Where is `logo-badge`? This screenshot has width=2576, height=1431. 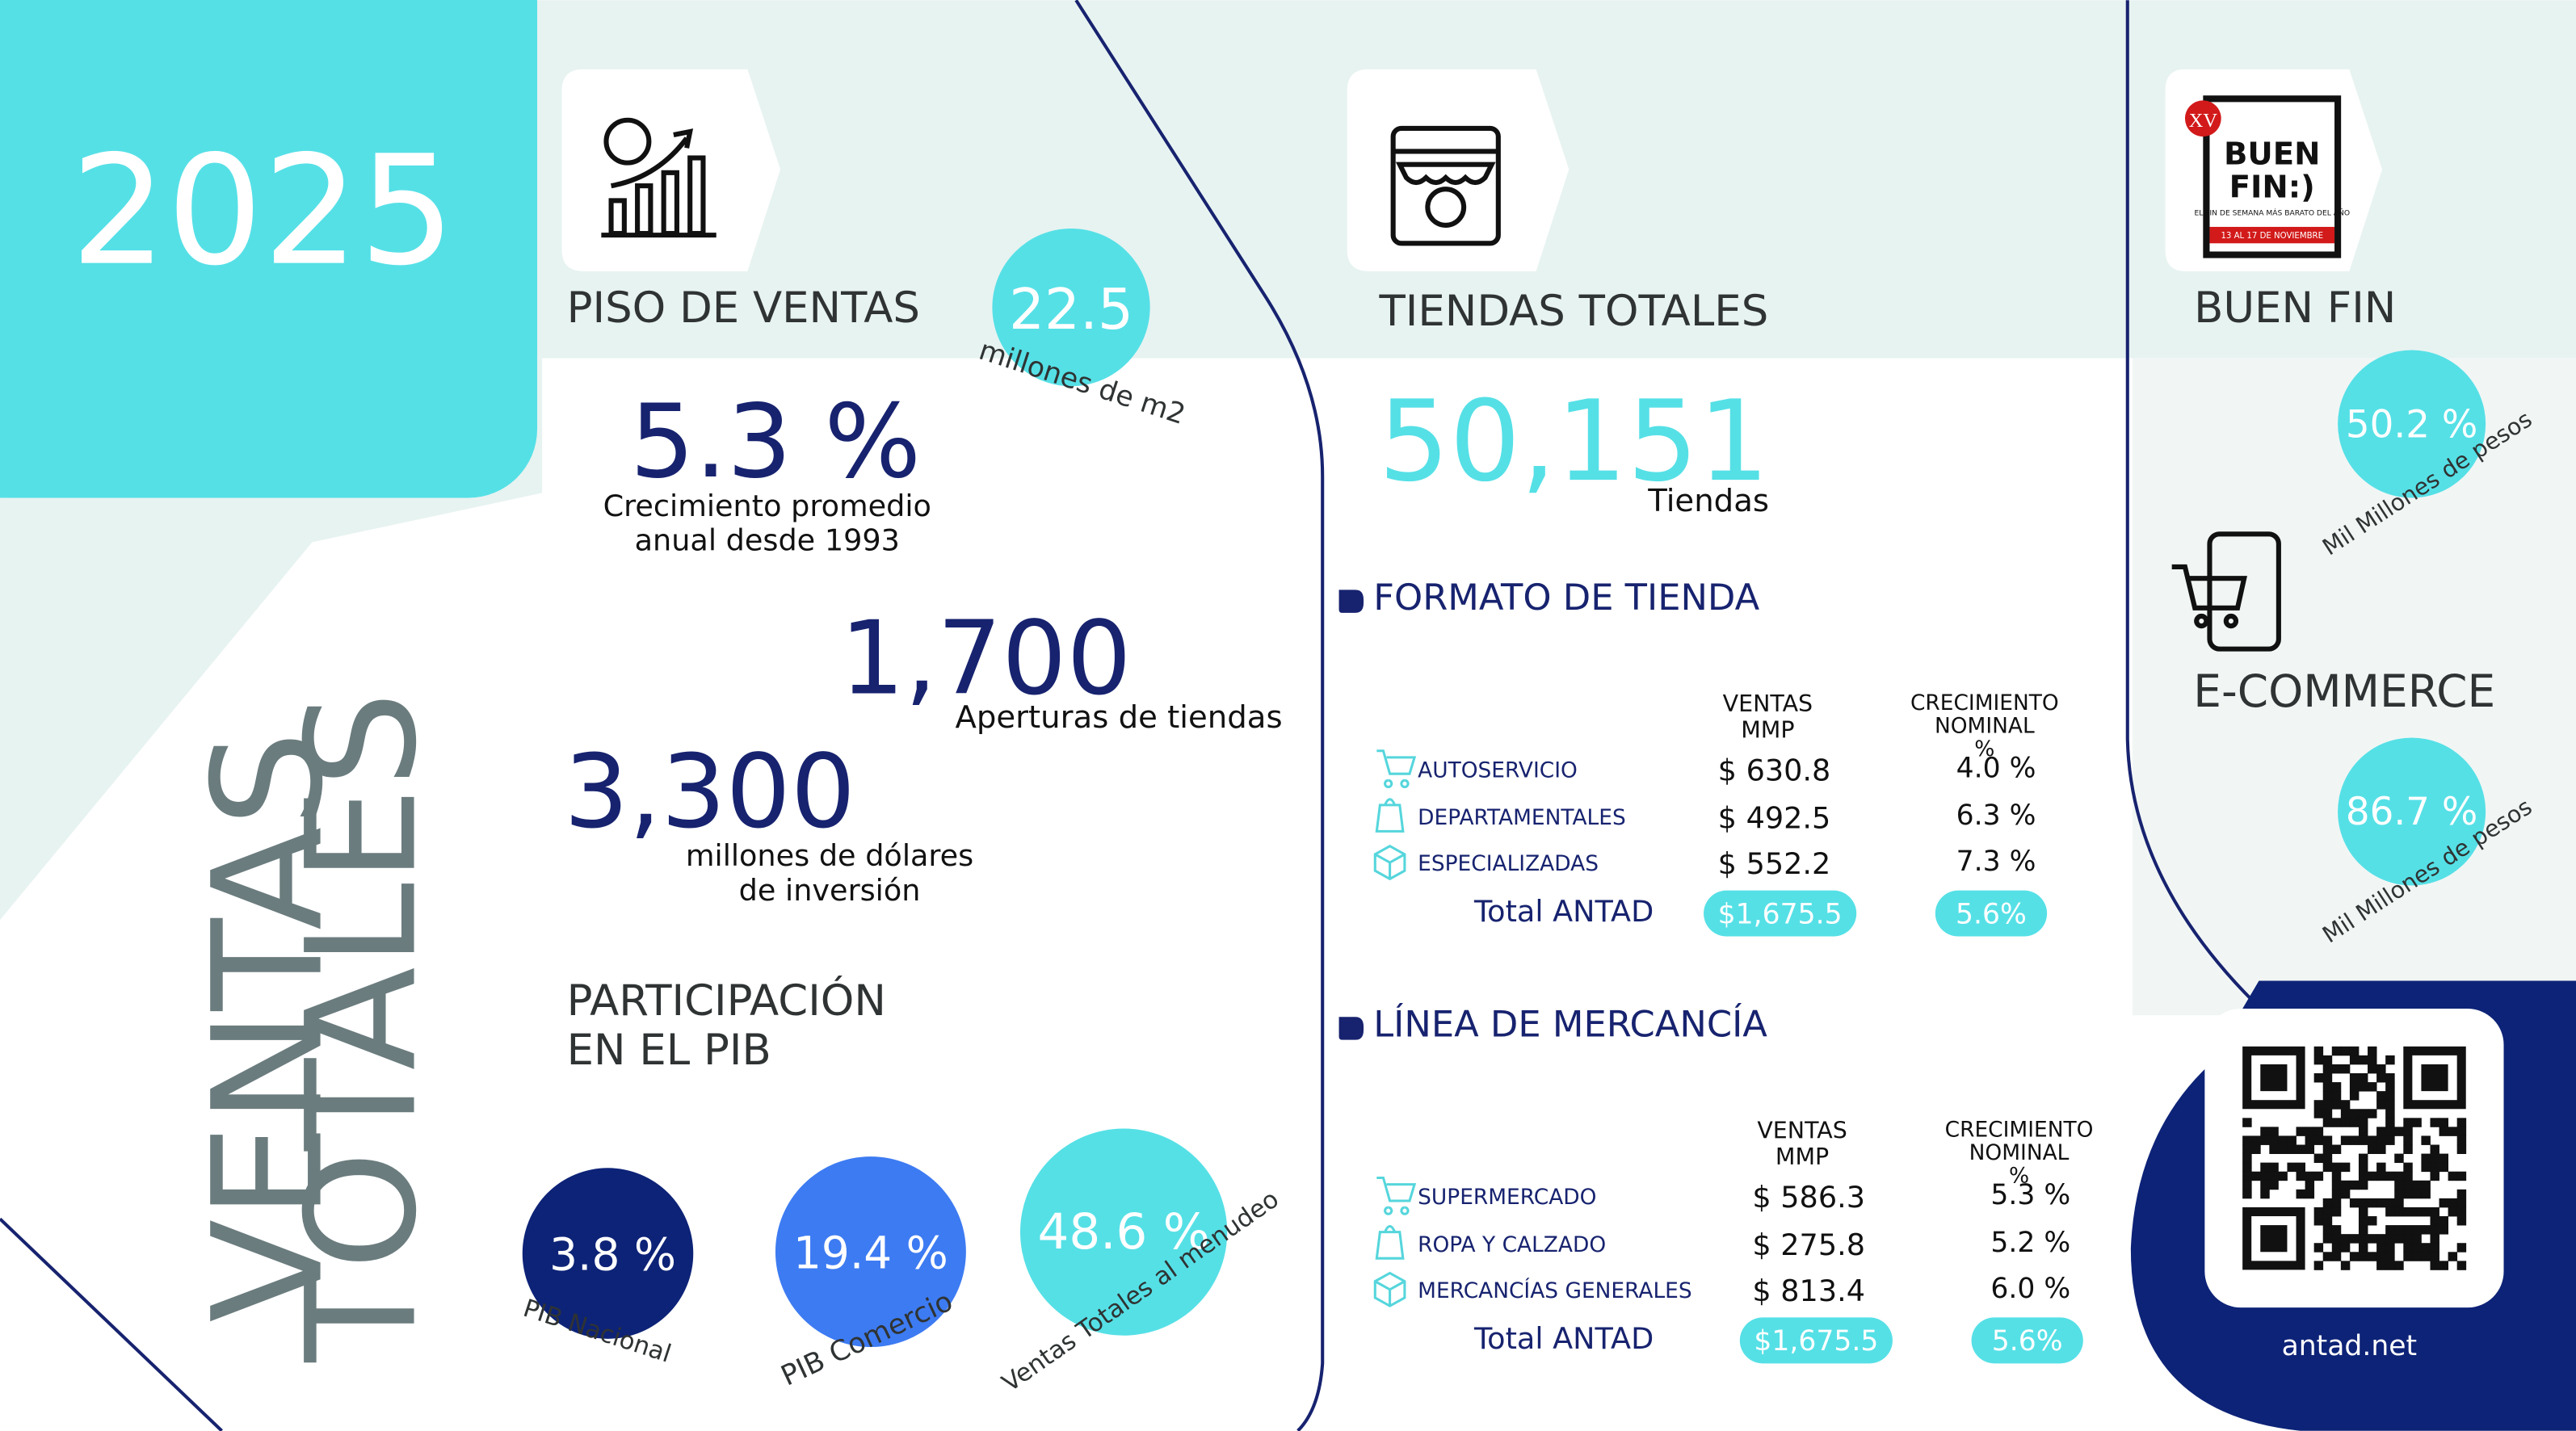
logo-badge is located at coordinates (2202, 118).